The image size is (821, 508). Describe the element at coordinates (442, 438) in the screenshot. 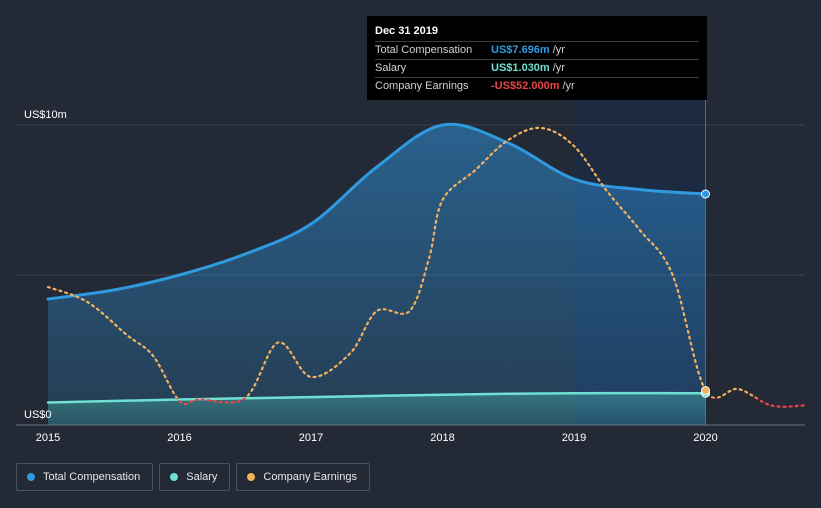

I see `x-tick-label: 2018` at that location.